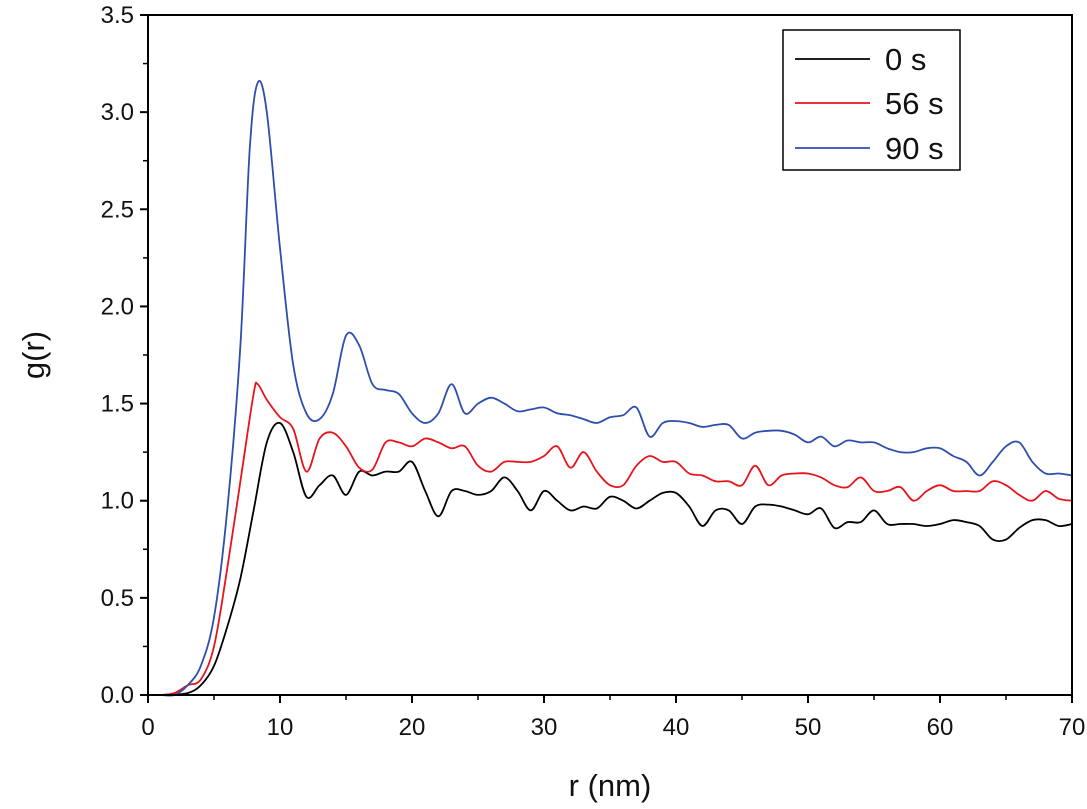  I want to click on x-tick-label: 60, so click(940, 727).